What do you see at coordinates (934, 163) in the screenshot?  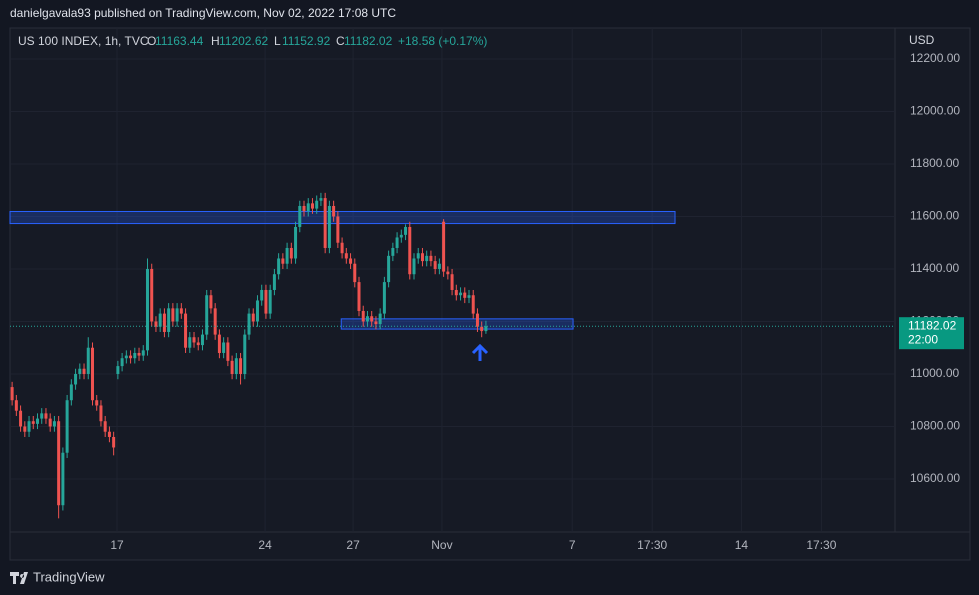 I see `y-tick-label: 11800.00` at bounding box center [934, 163].